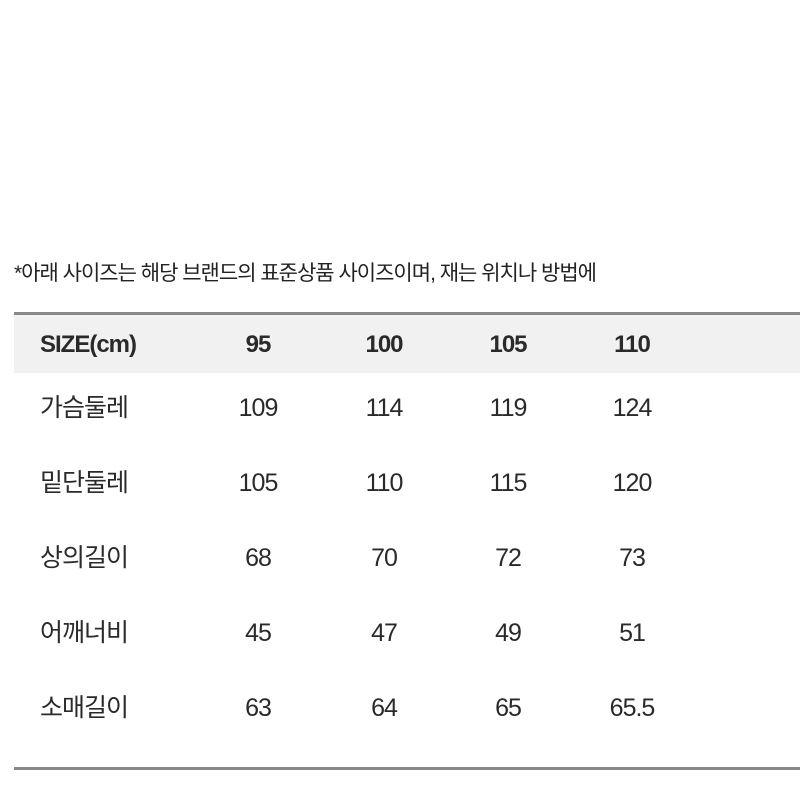  What do you see at coordinates (508, 558) in the screenshot?
I see `measurement-value: 72` at bounding box center [508, 558].